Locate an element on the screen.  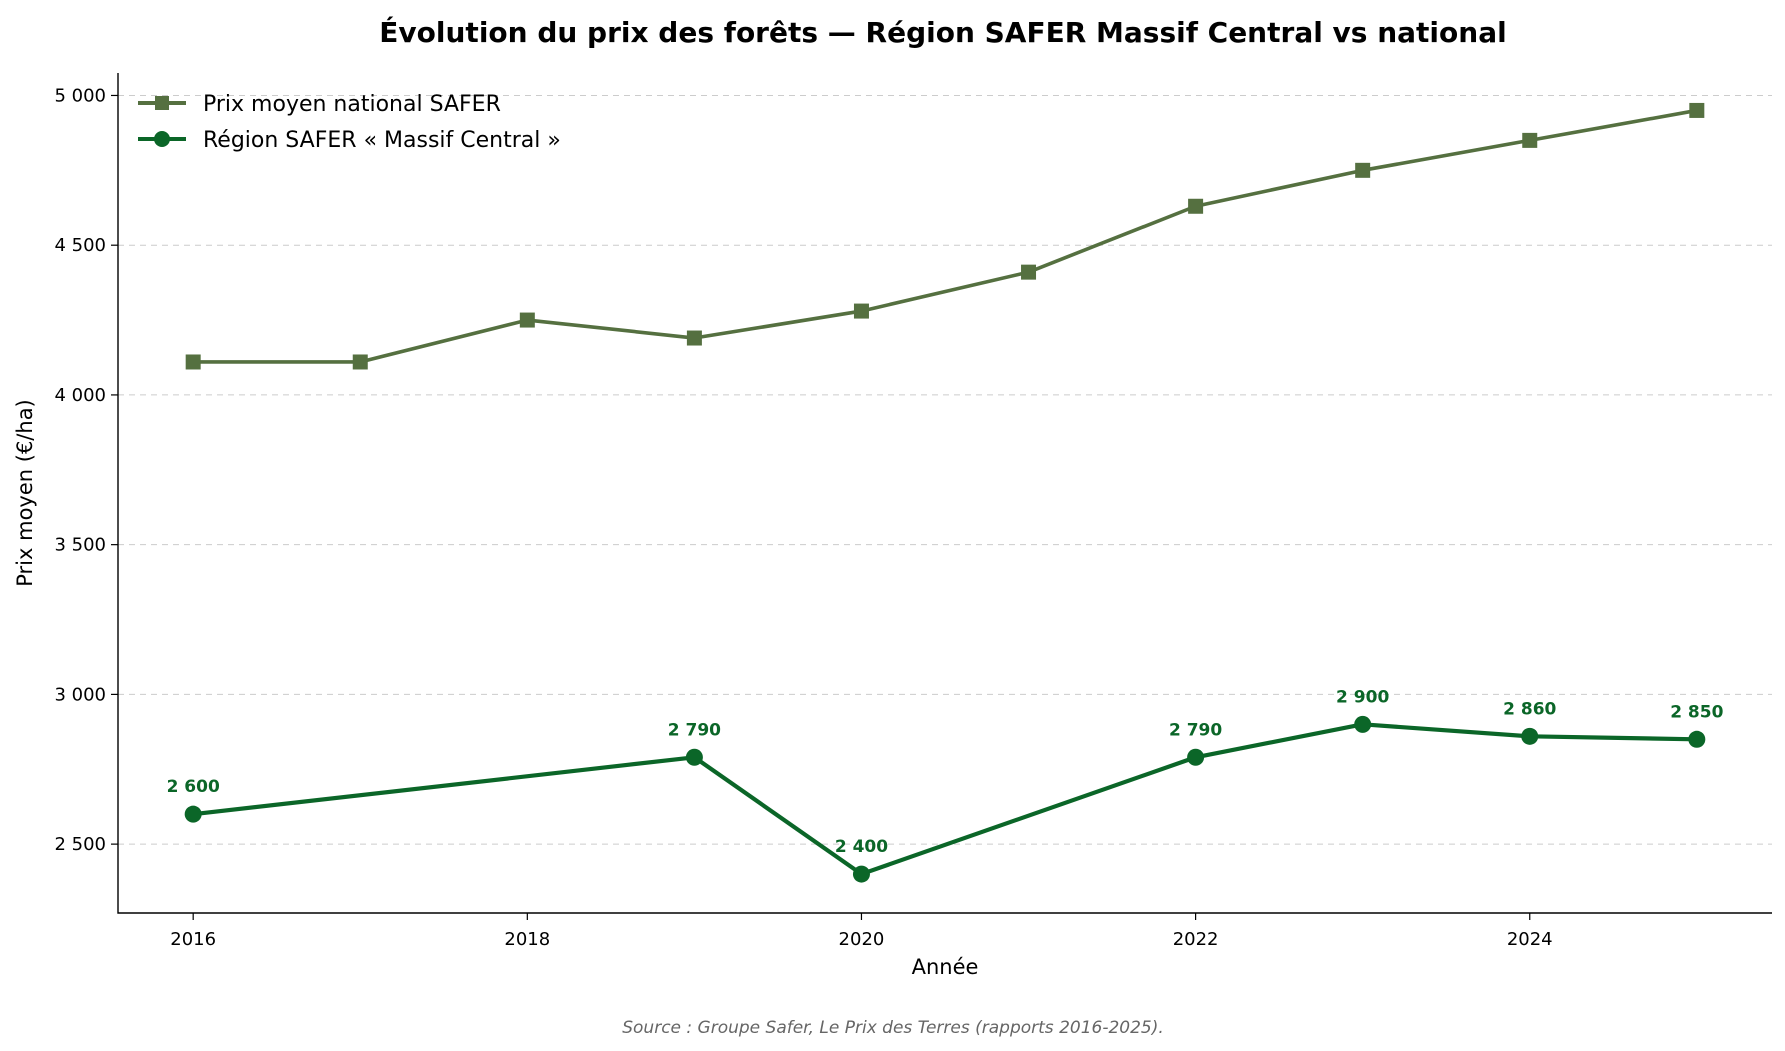
legend-label-national: Prix moyen national SAFER is located at coordinates (352, 104).